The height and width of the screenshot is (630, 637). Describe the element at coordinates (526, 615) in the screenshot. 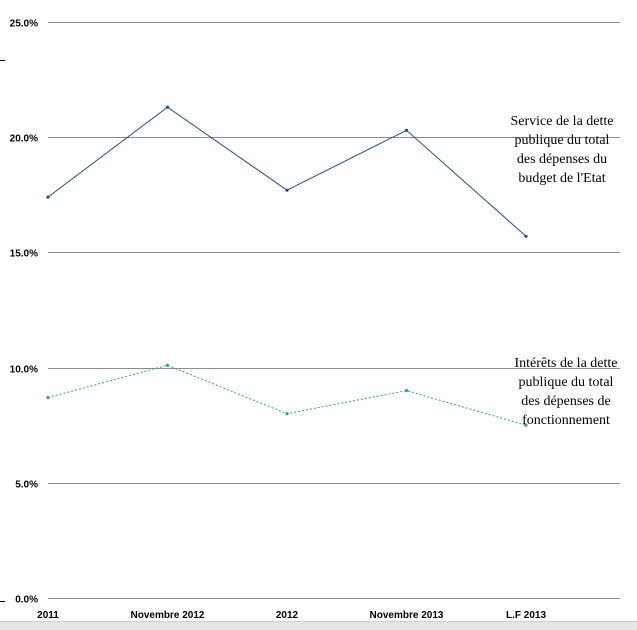

I see `x-tick-label: L.F 2013` at that location.